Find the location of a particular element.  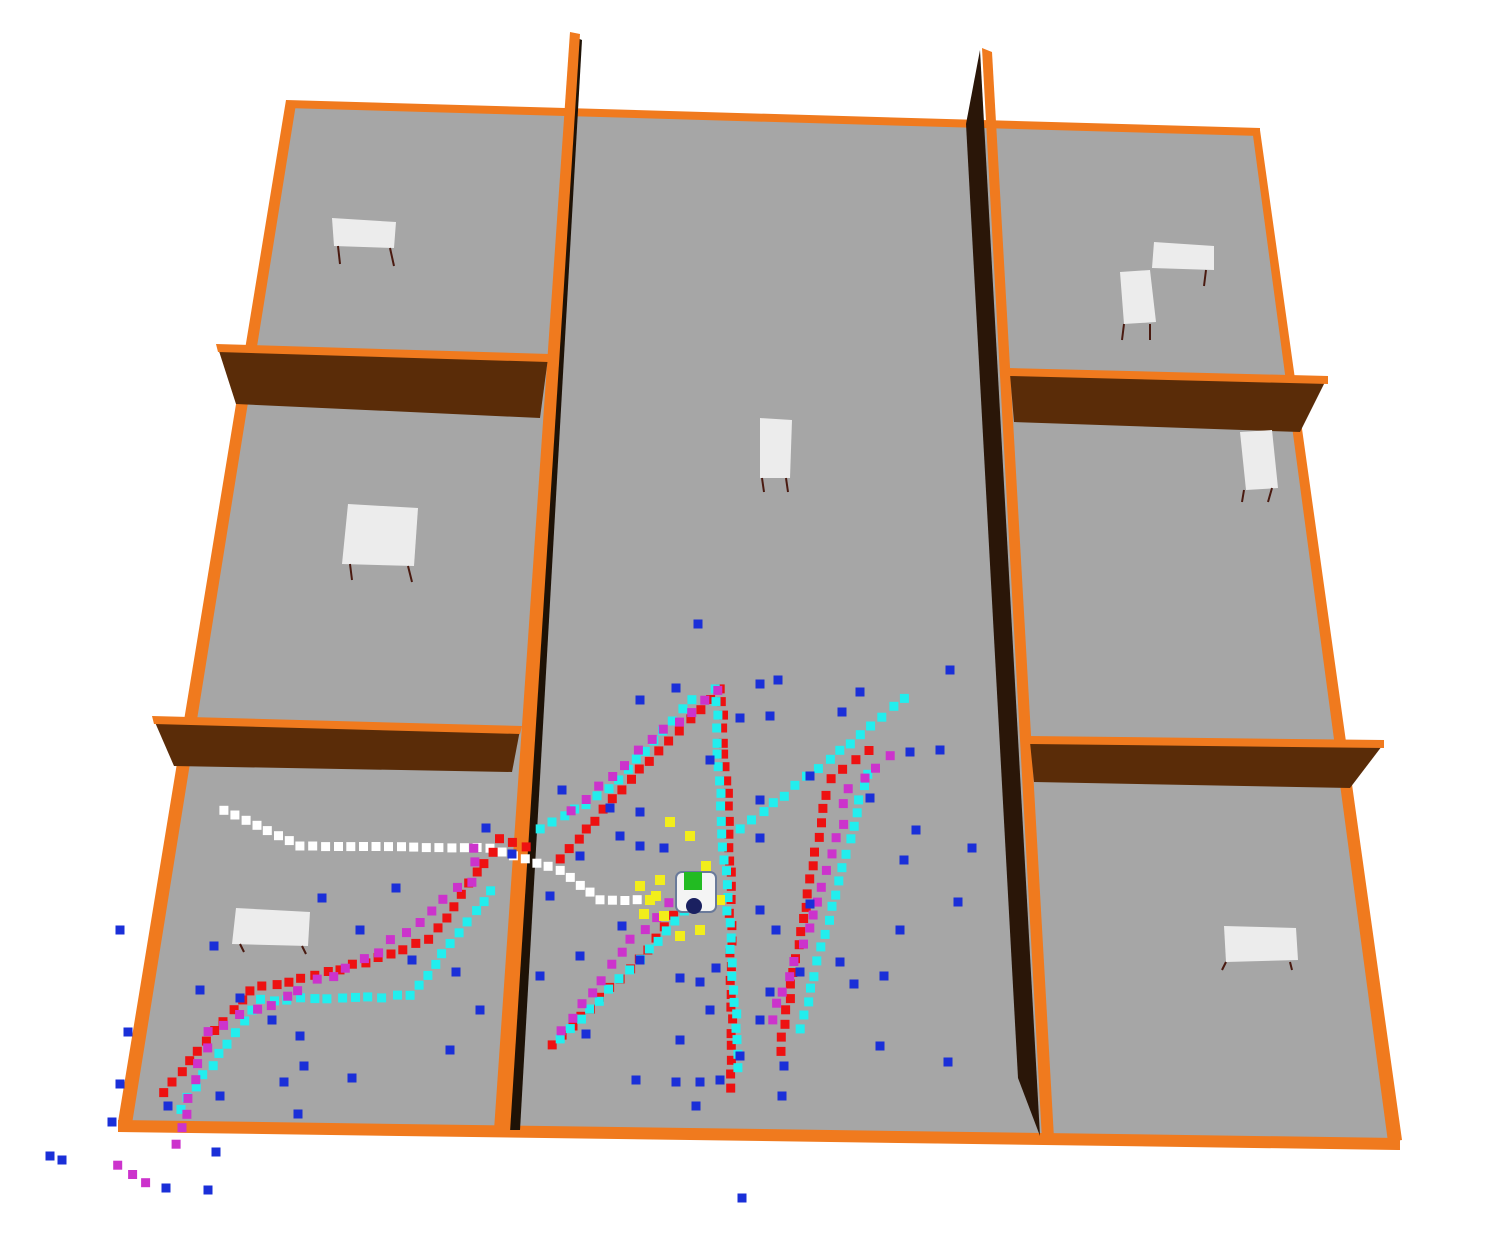

wall-center-right-side is located at coordinates (1003, 593).